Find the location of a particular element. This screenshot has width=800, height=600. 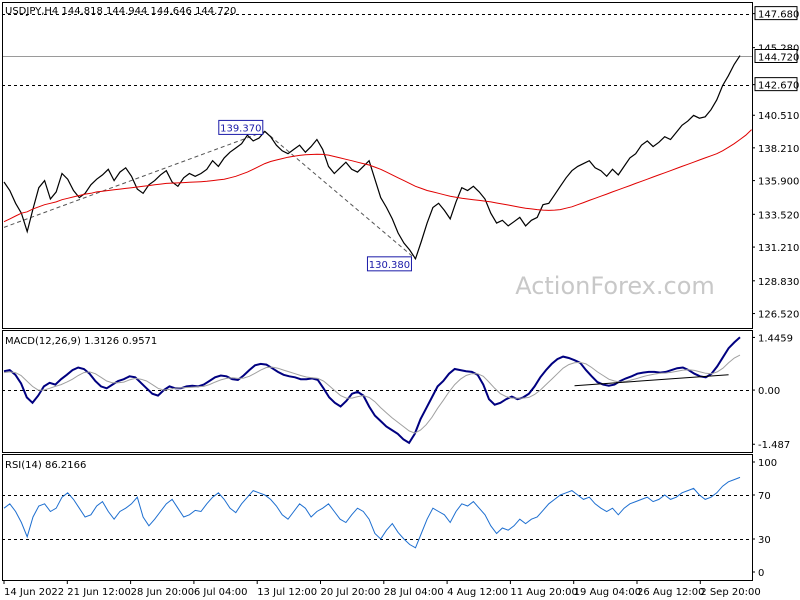

x-tick-label: 26 Aug 12:00 is located at coordinates (670, 592).